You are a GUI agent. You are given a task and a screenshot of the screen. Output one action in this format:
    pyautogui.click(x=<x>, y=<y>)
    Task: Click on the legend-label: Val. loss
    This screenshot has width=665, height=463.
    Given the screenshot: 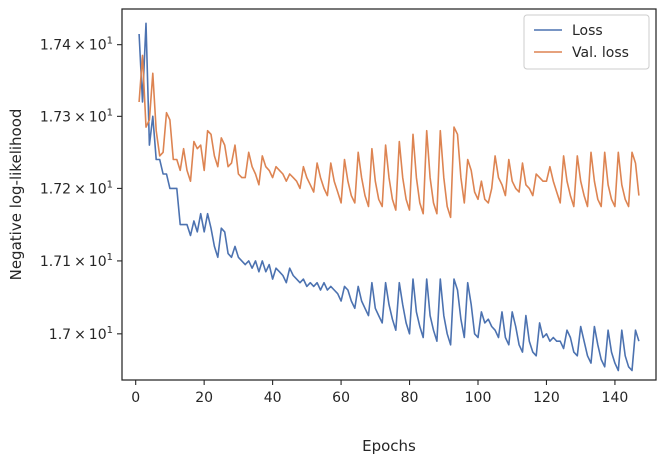 What is the action you would take?
    pyautogui.click(x=600, y=53)
    